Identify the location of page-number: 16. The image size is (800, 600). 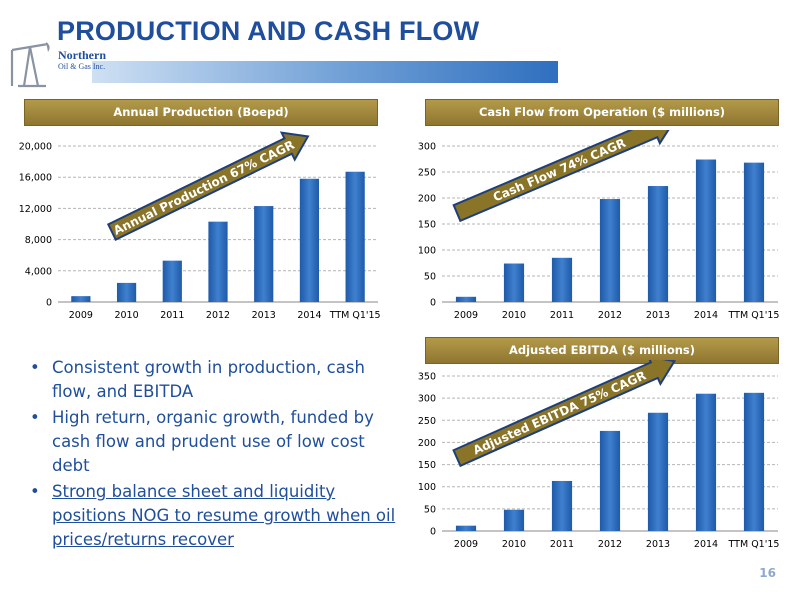
(767, 573).